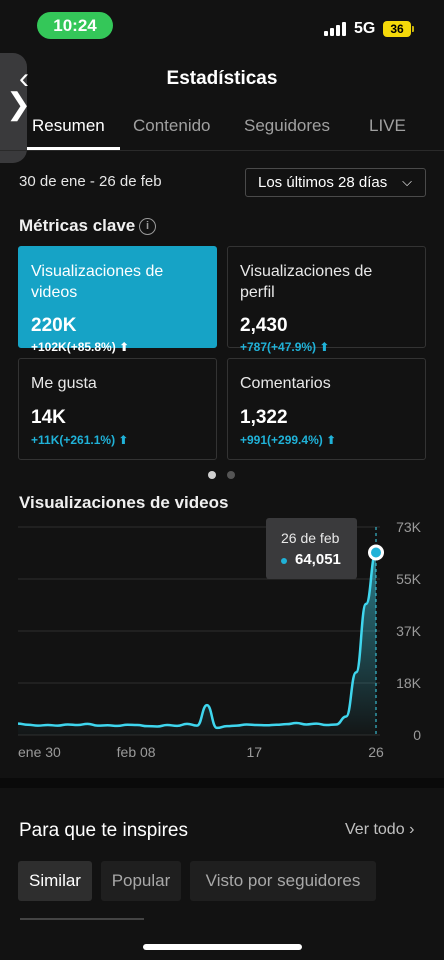 Image resolution: width=444 pixels, height=960 pixels. I want to click on pager-dot-active, so click(212, 475).